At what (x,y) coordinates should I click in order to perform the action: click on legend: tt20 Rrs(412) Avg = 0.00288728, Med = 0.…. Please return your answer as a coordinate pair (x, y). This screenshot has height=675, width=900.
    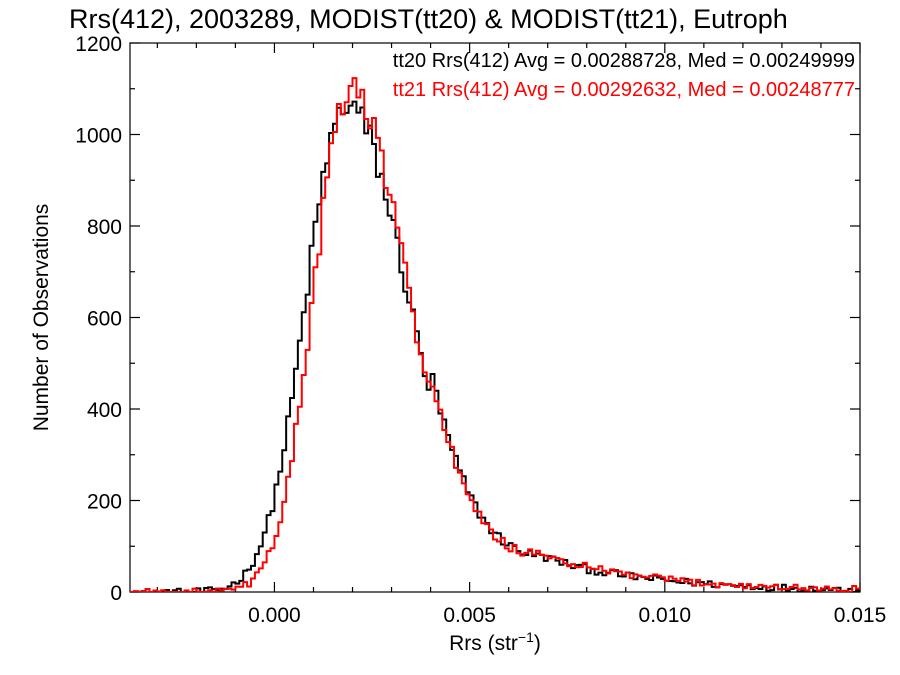
    Looking at the image, I should click on (624, 75).